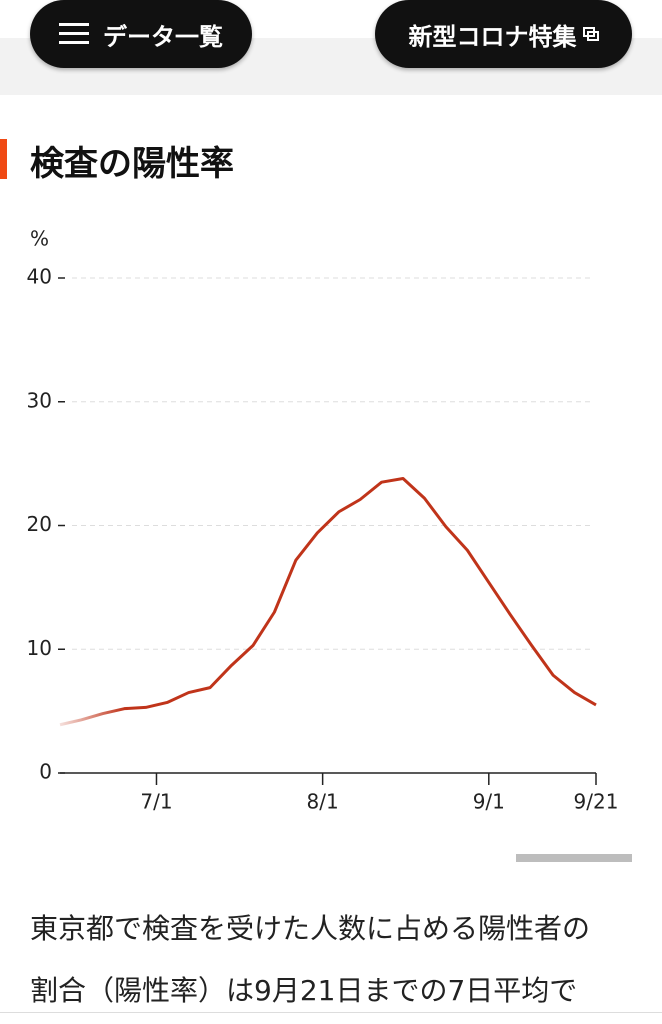  What do you see at coordinates (304, 990) in the screenshot?
I see `body-line: 割合（陽性率）は9月21日までの7日平均で` at bounding box center [304, 990].